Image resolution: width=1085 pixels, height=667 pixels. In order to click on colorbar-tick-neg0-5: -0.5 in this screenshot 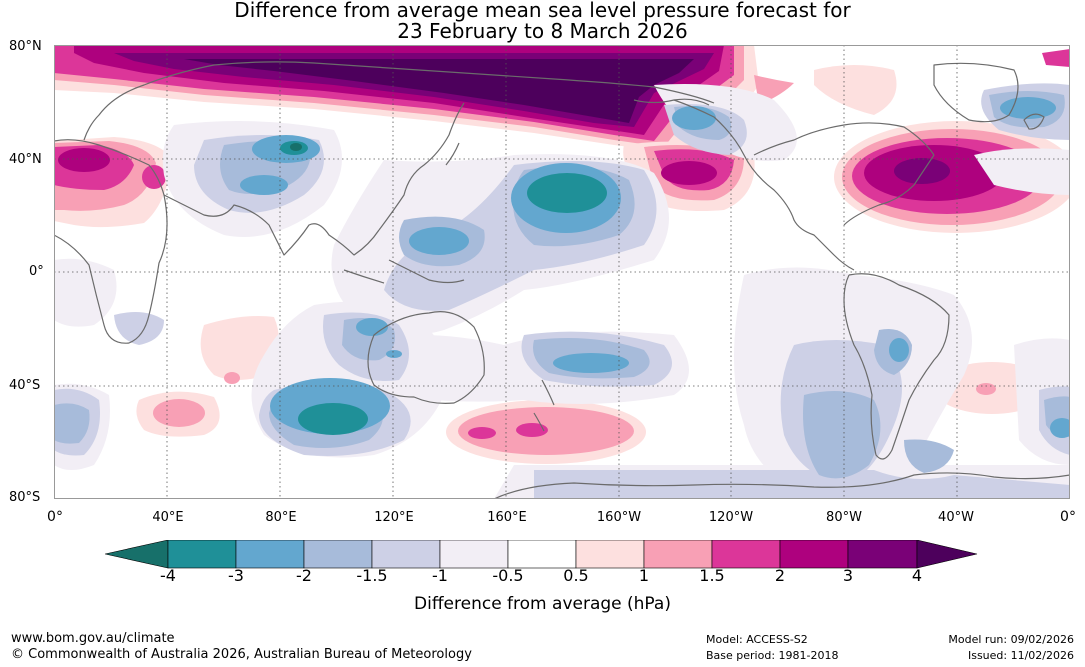, I will do `click(508, 575)`.